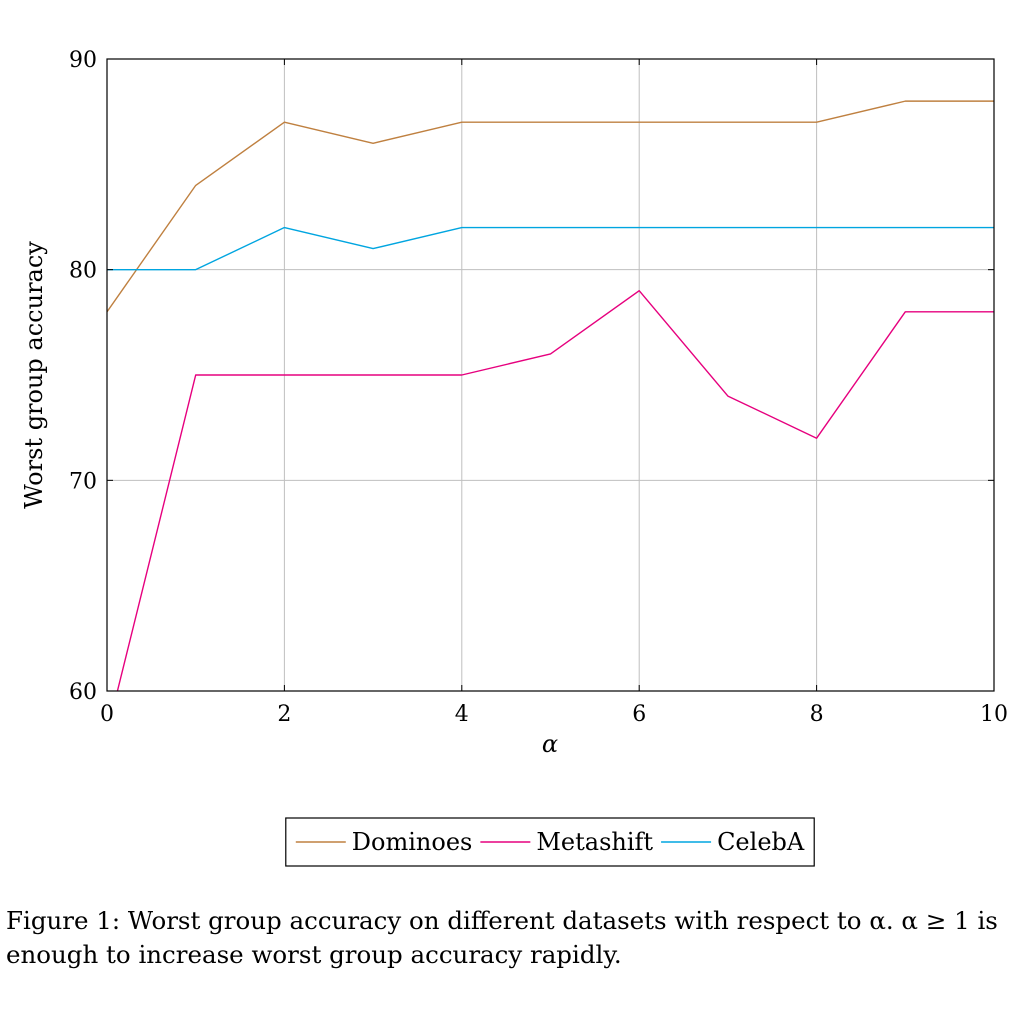 The image size is (1024, 1024). What do you see at coordinates (284, 714) in the screenshot?
I see `x-tick-label: 2` at bounding box center [284, 714].